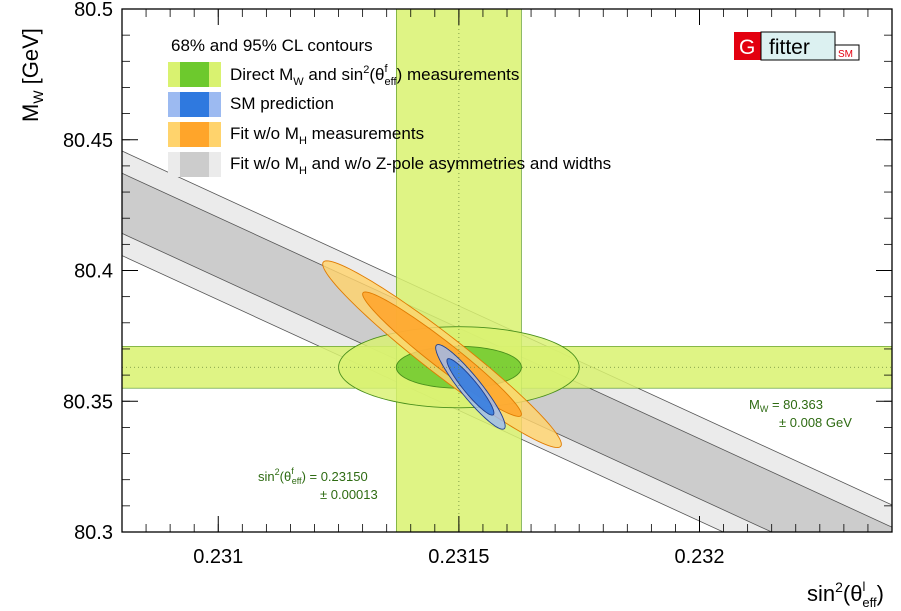  Describe the element at coordinates (458, 557) in the screenshot. I see `x-tick-label: 0.2315` at that location.